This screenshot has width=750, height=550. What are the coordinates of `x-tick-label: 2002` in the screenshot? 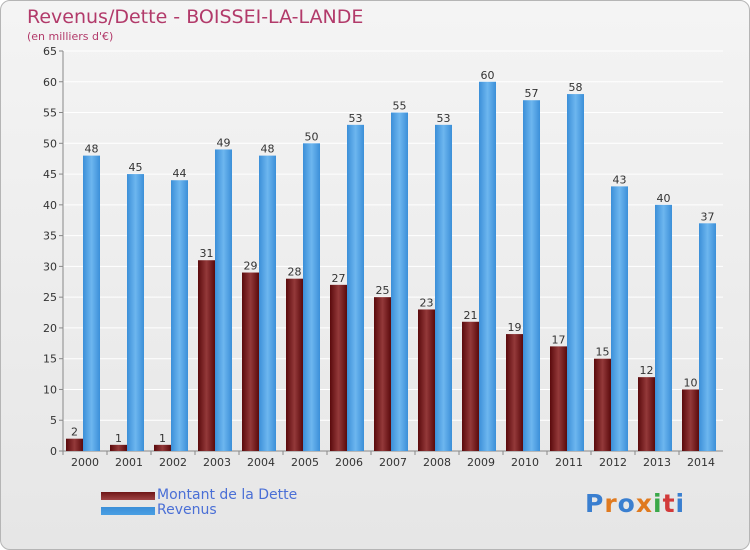 It's located at (173, 462).